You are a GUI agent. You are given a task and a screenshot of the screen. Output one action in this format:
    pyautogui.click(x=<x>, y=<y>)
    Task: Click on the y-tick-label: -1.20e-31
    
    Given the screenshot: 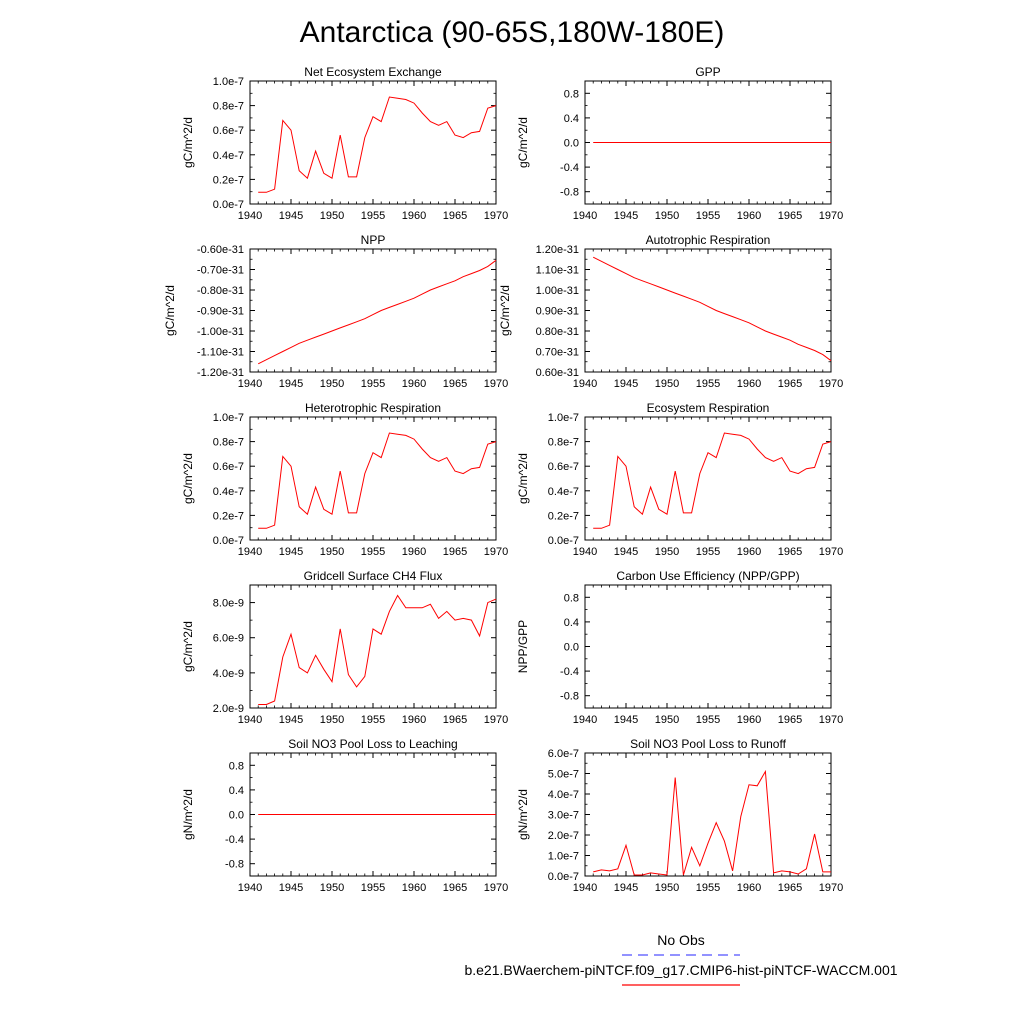 What is the action you would take?
    pyautogui.click(x=220, y=373)
    